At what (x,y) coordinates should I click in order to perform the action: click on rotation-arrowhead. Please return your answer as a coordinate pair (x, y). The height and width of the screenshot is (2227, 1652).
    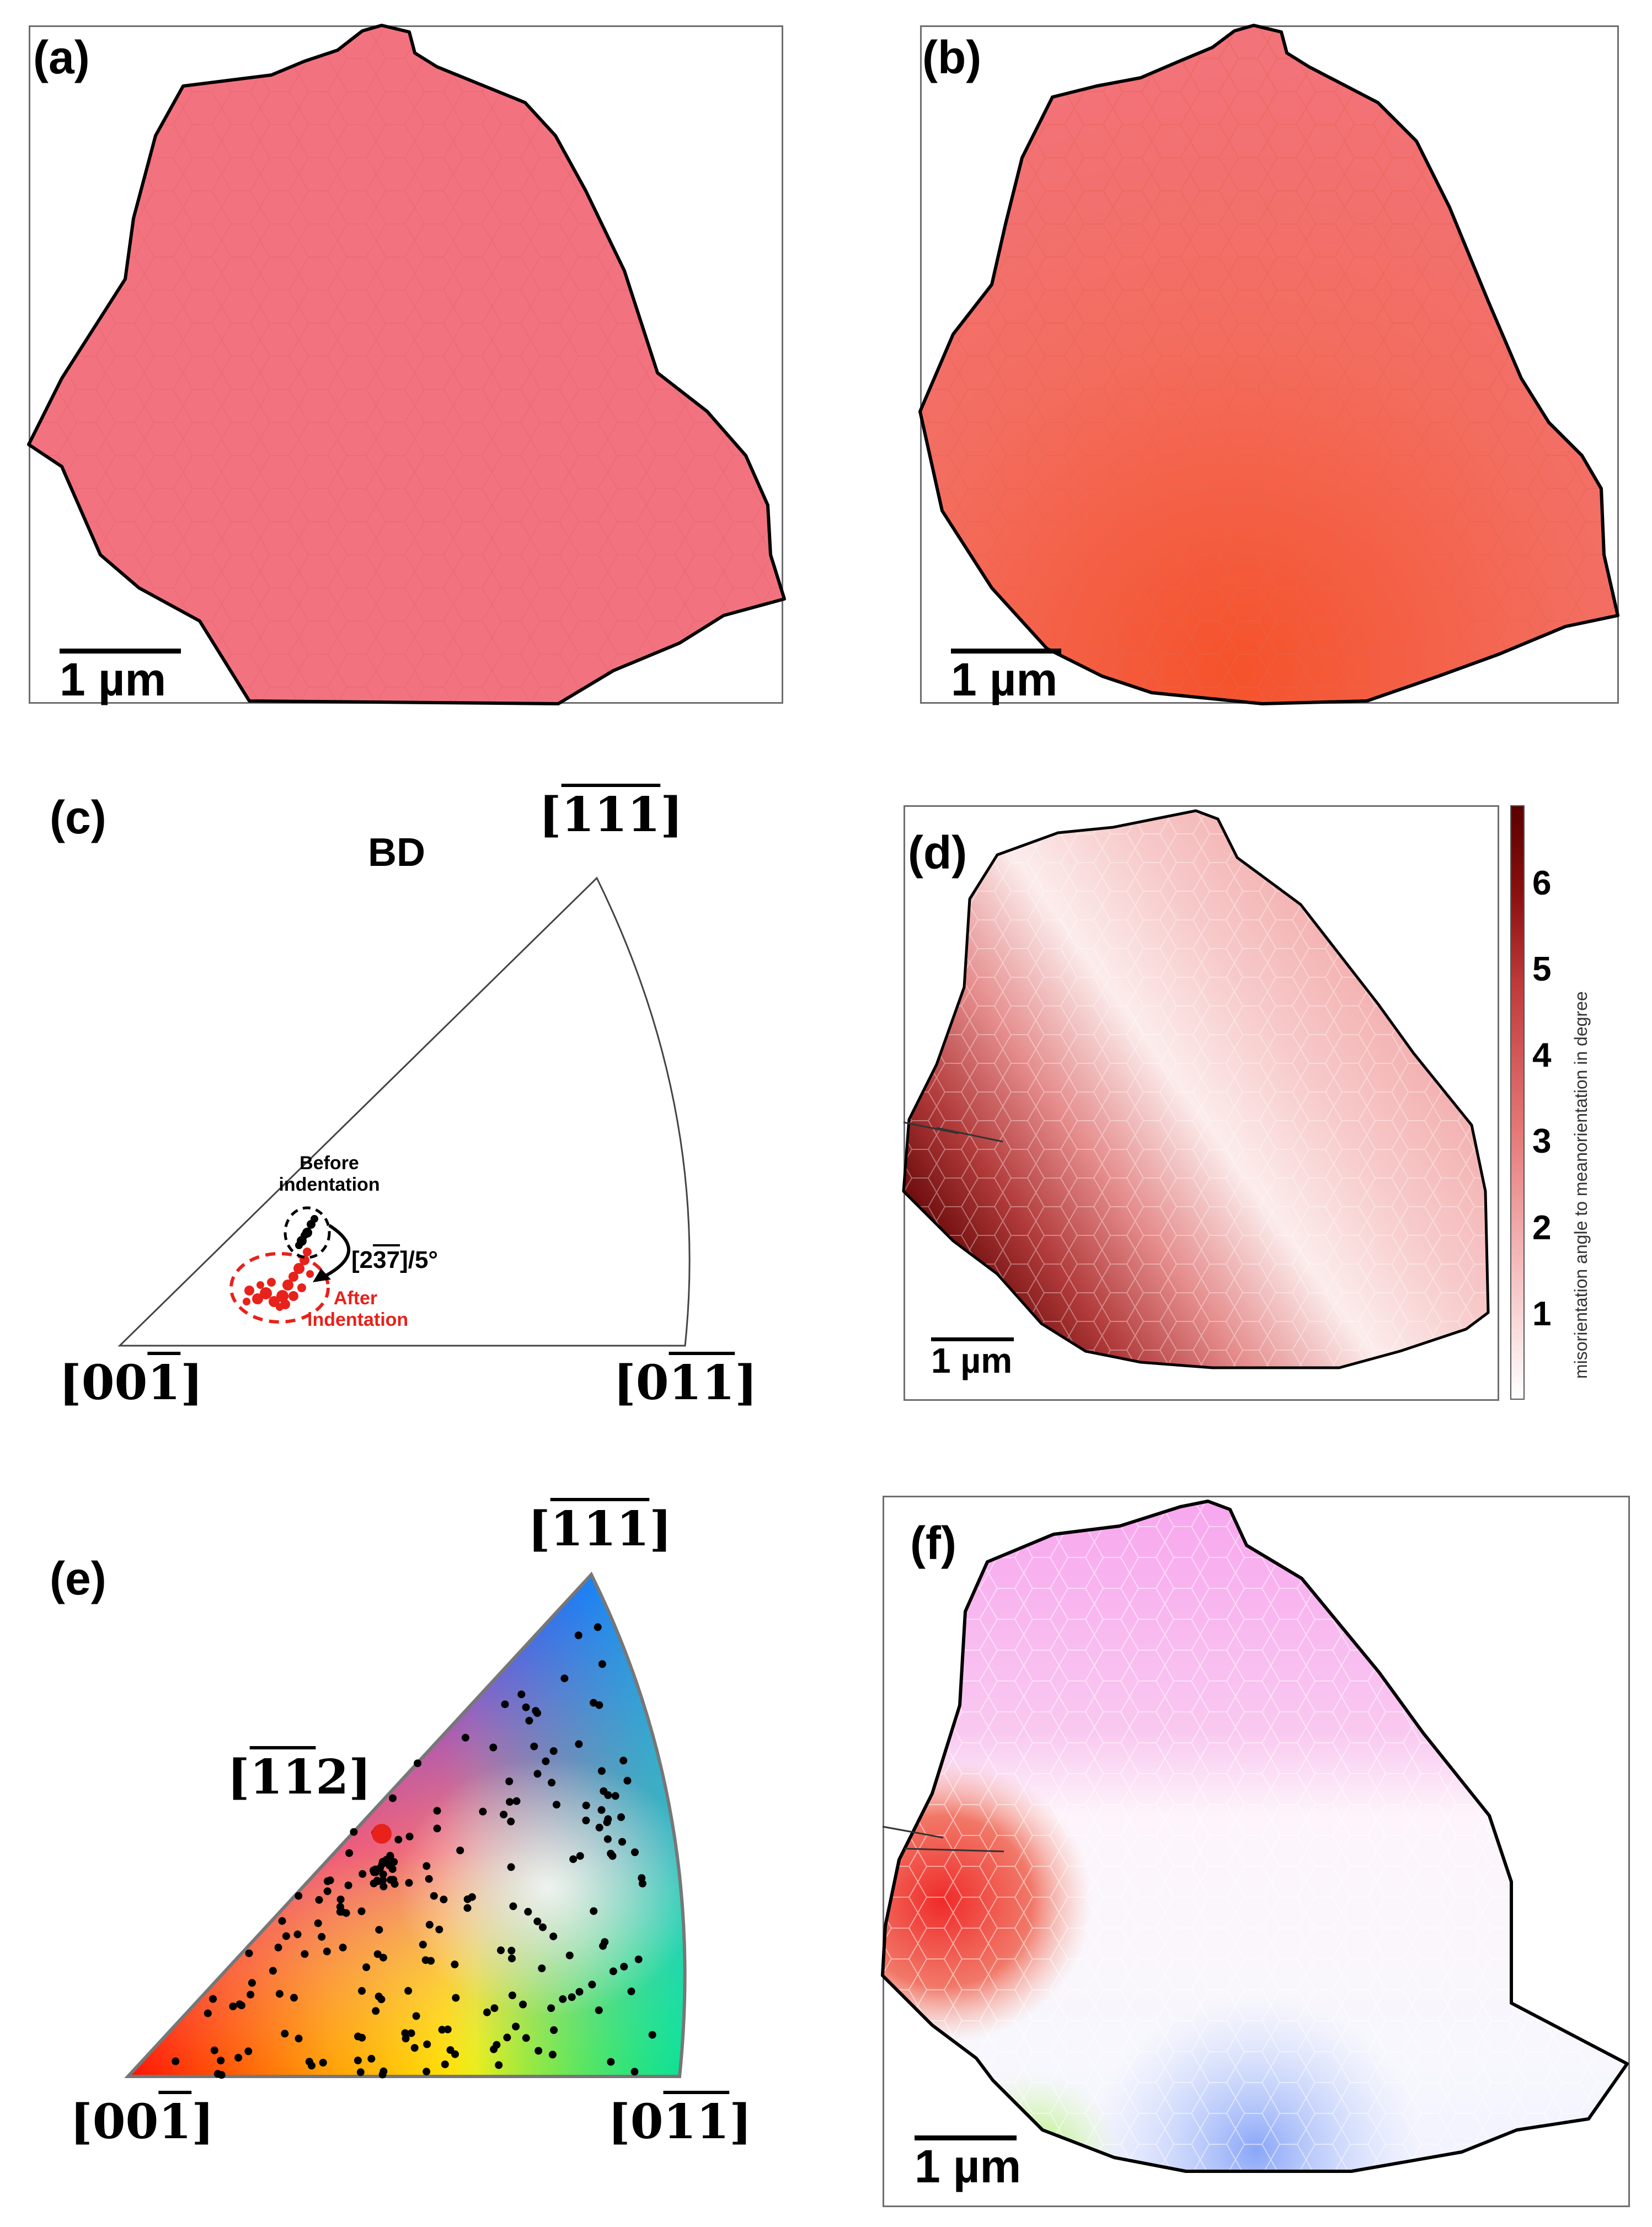
    Looking at the image, I should click on (322, 1275).